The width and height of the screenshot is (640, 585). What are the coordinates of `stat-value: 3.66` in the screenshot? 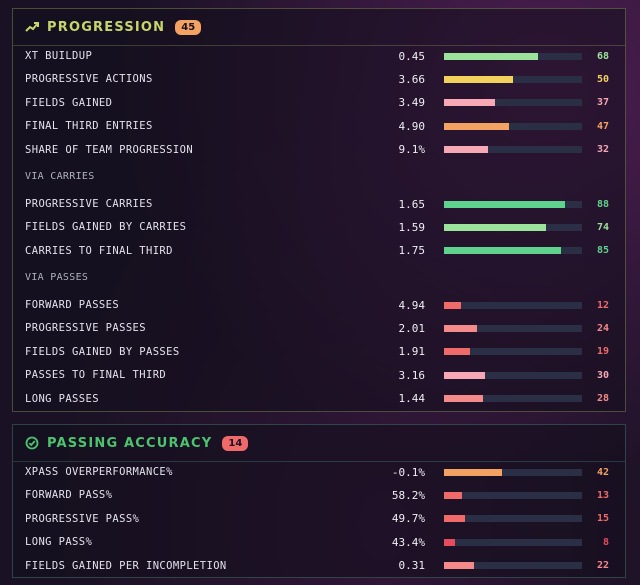 It's located at (412, 79).